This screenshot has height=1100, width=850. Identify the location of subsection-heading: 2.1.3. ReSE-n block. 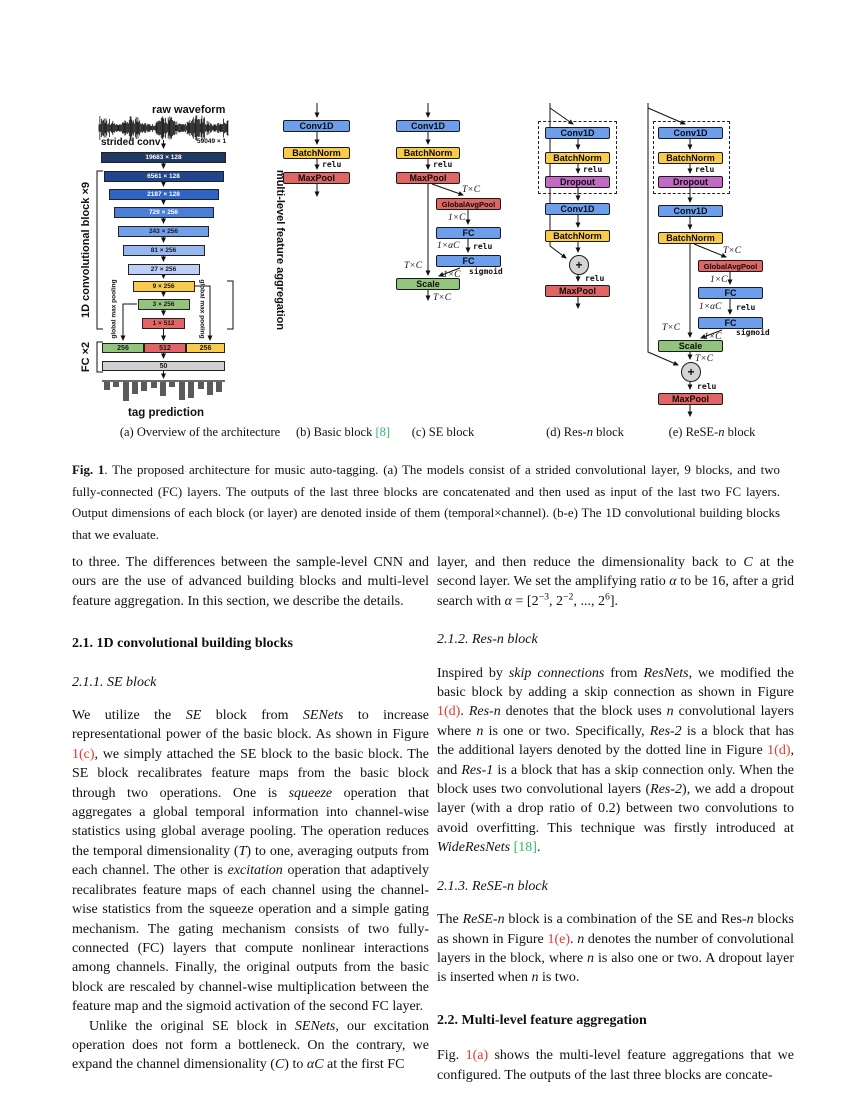
(615, 886).